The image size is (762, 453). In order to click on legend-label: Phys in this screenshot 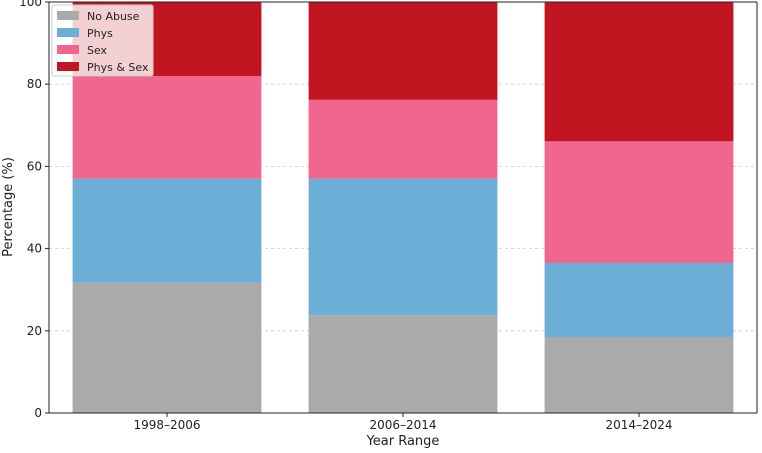, I will do `click(100, 33)`.